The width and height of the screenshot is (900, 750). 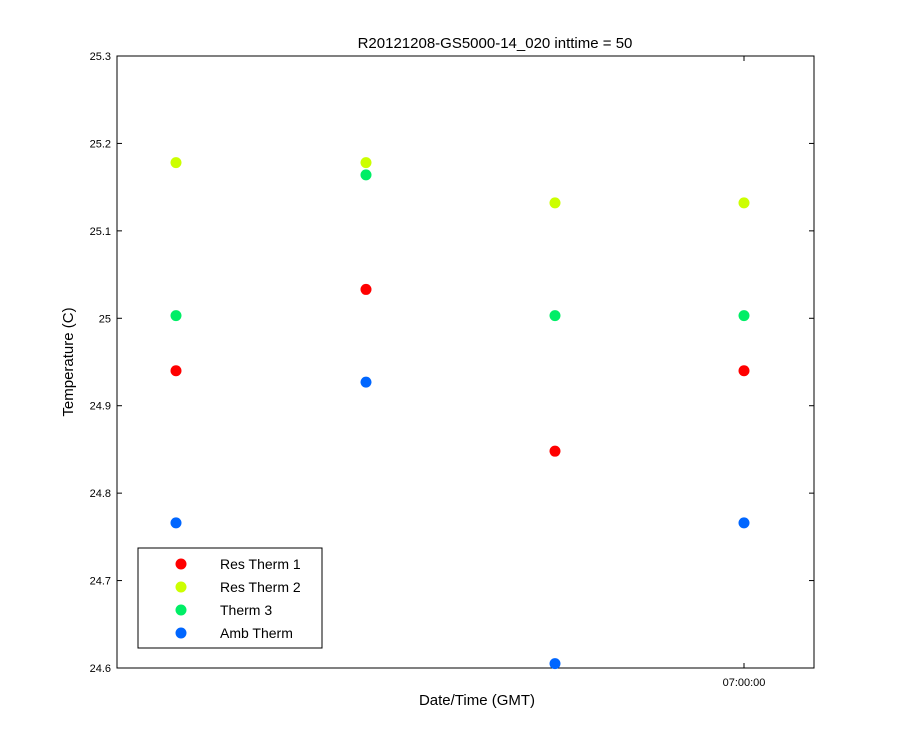 What do you see at coordinates (260, 564) in the screenshot?
I see `legend-label: Res Therm 1` at bounding box center [260, 564].